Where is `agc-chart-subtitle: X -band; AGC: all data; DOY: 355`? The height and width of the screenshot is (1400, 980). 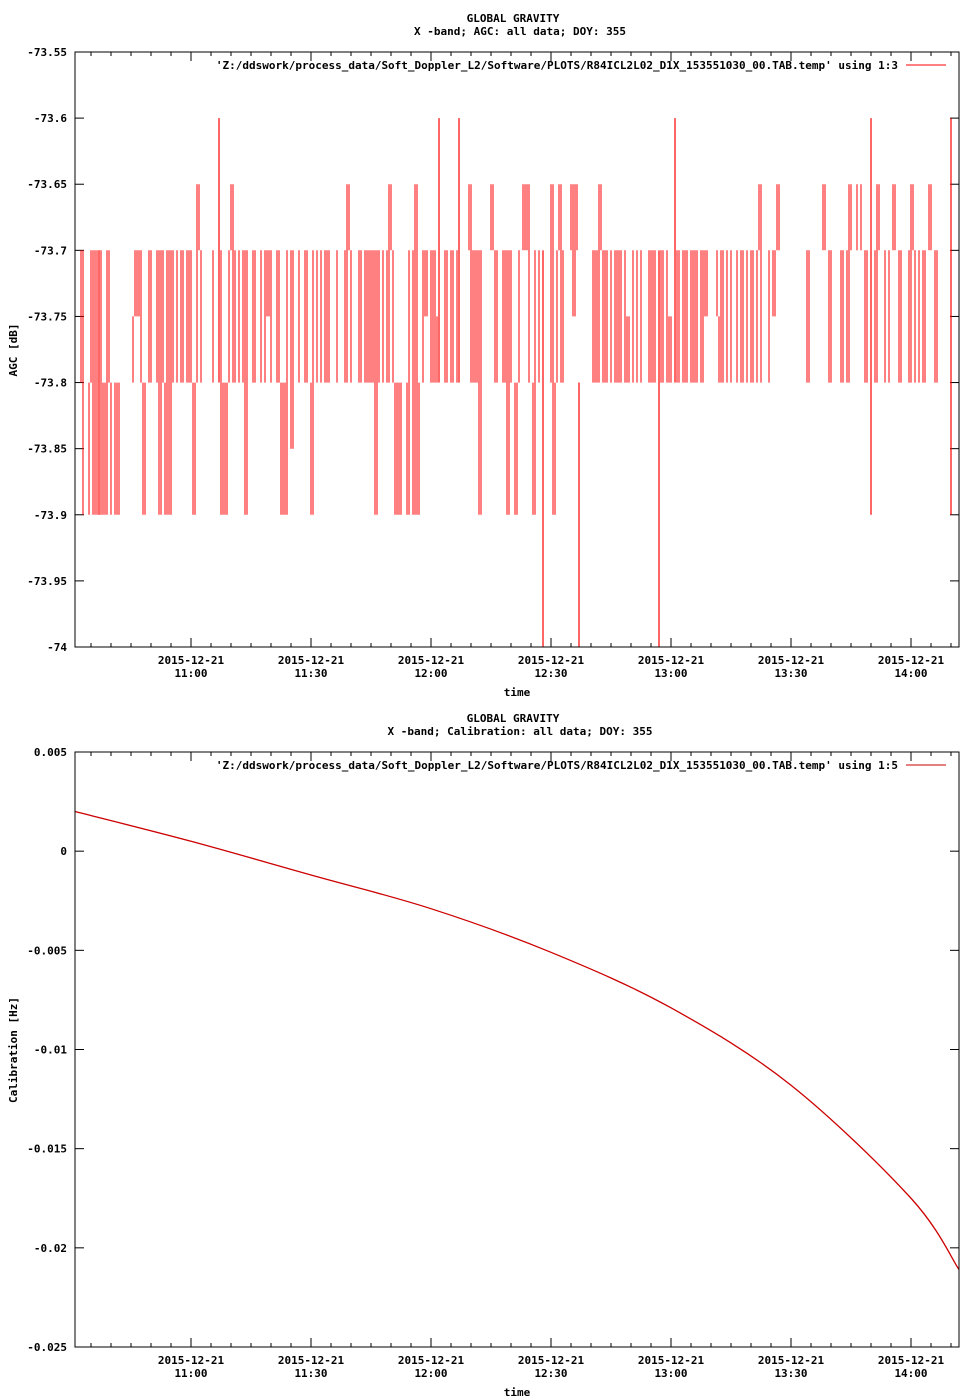
agc-chart-subtitle: X -band; AGC: all data; DOY: 355 is located at coordinates (520, 31).